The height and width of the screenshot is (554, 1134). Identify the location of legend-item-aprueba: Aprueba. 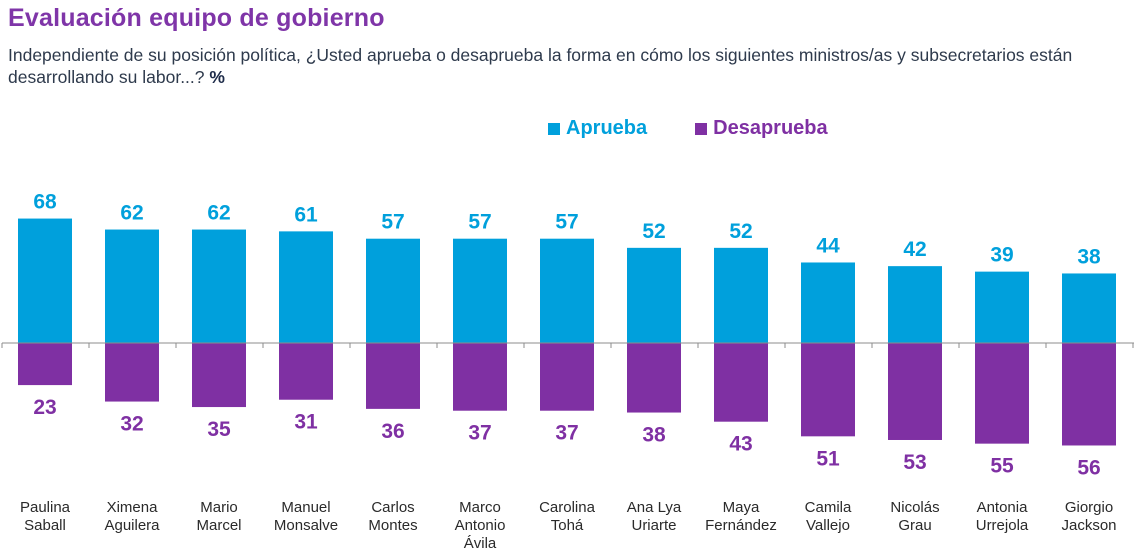
(597, 128).